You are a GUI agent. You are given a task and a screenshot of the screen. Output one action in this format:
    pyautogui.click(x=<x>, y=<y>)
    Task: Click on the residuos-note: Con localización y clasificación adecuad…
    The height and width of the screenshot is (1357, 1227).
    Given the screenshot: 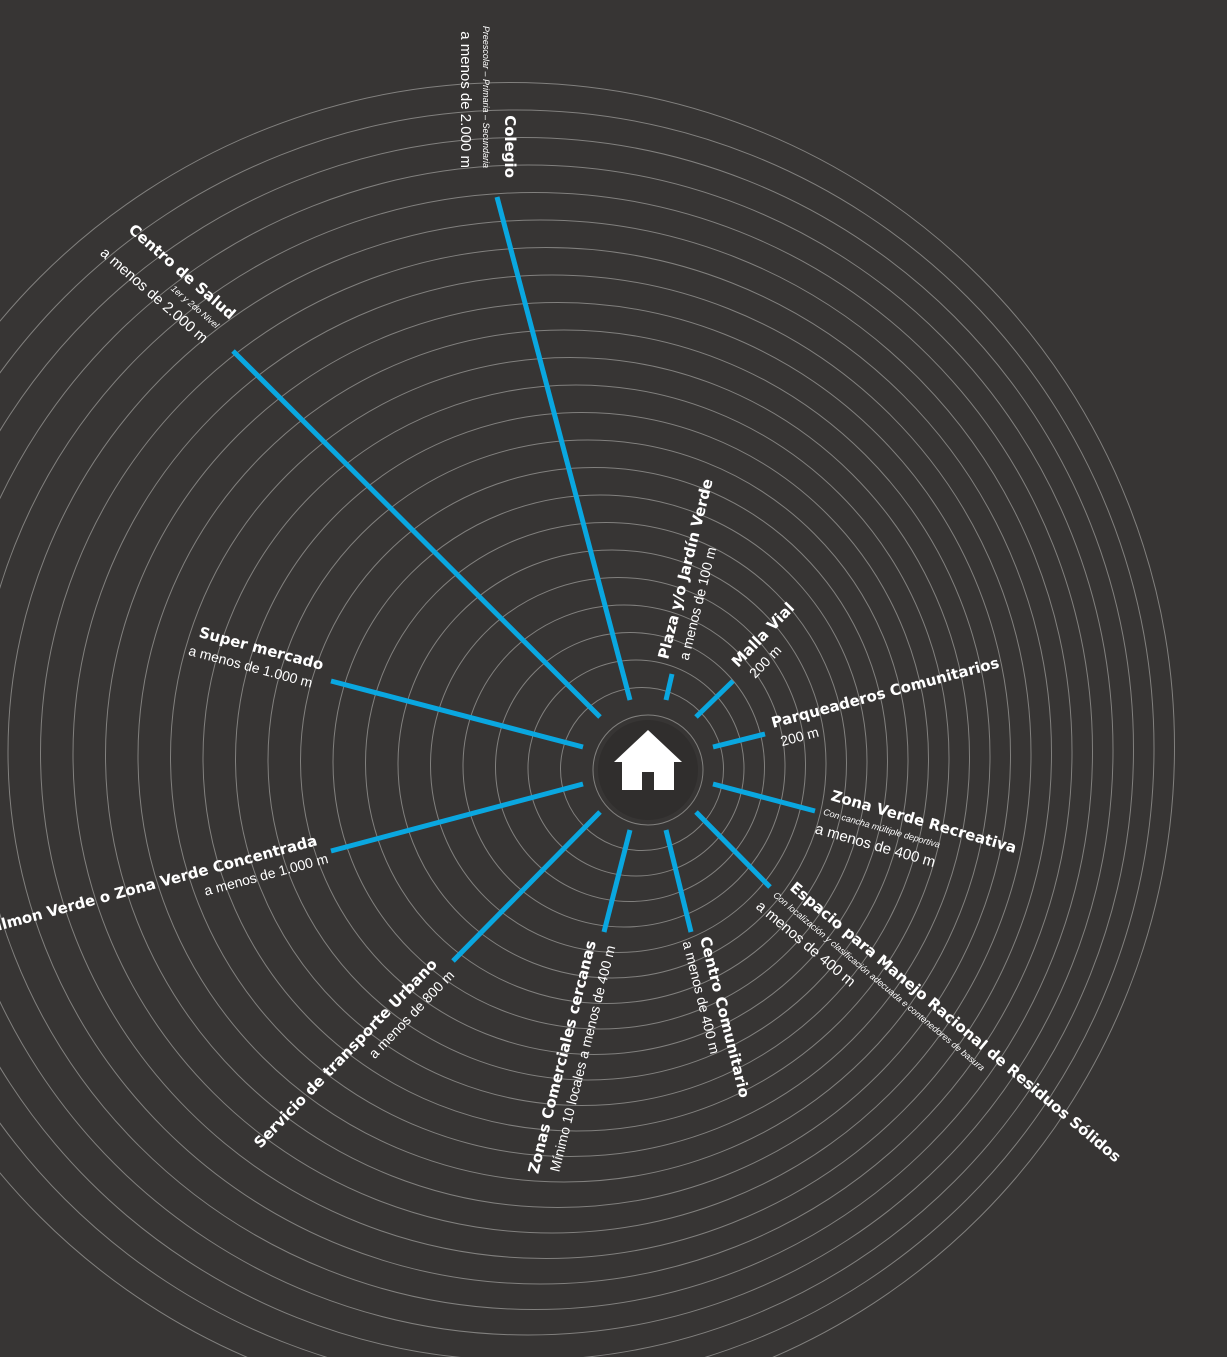 What is the action you would take?
    pyautogui.click(x=878, y=981)
    